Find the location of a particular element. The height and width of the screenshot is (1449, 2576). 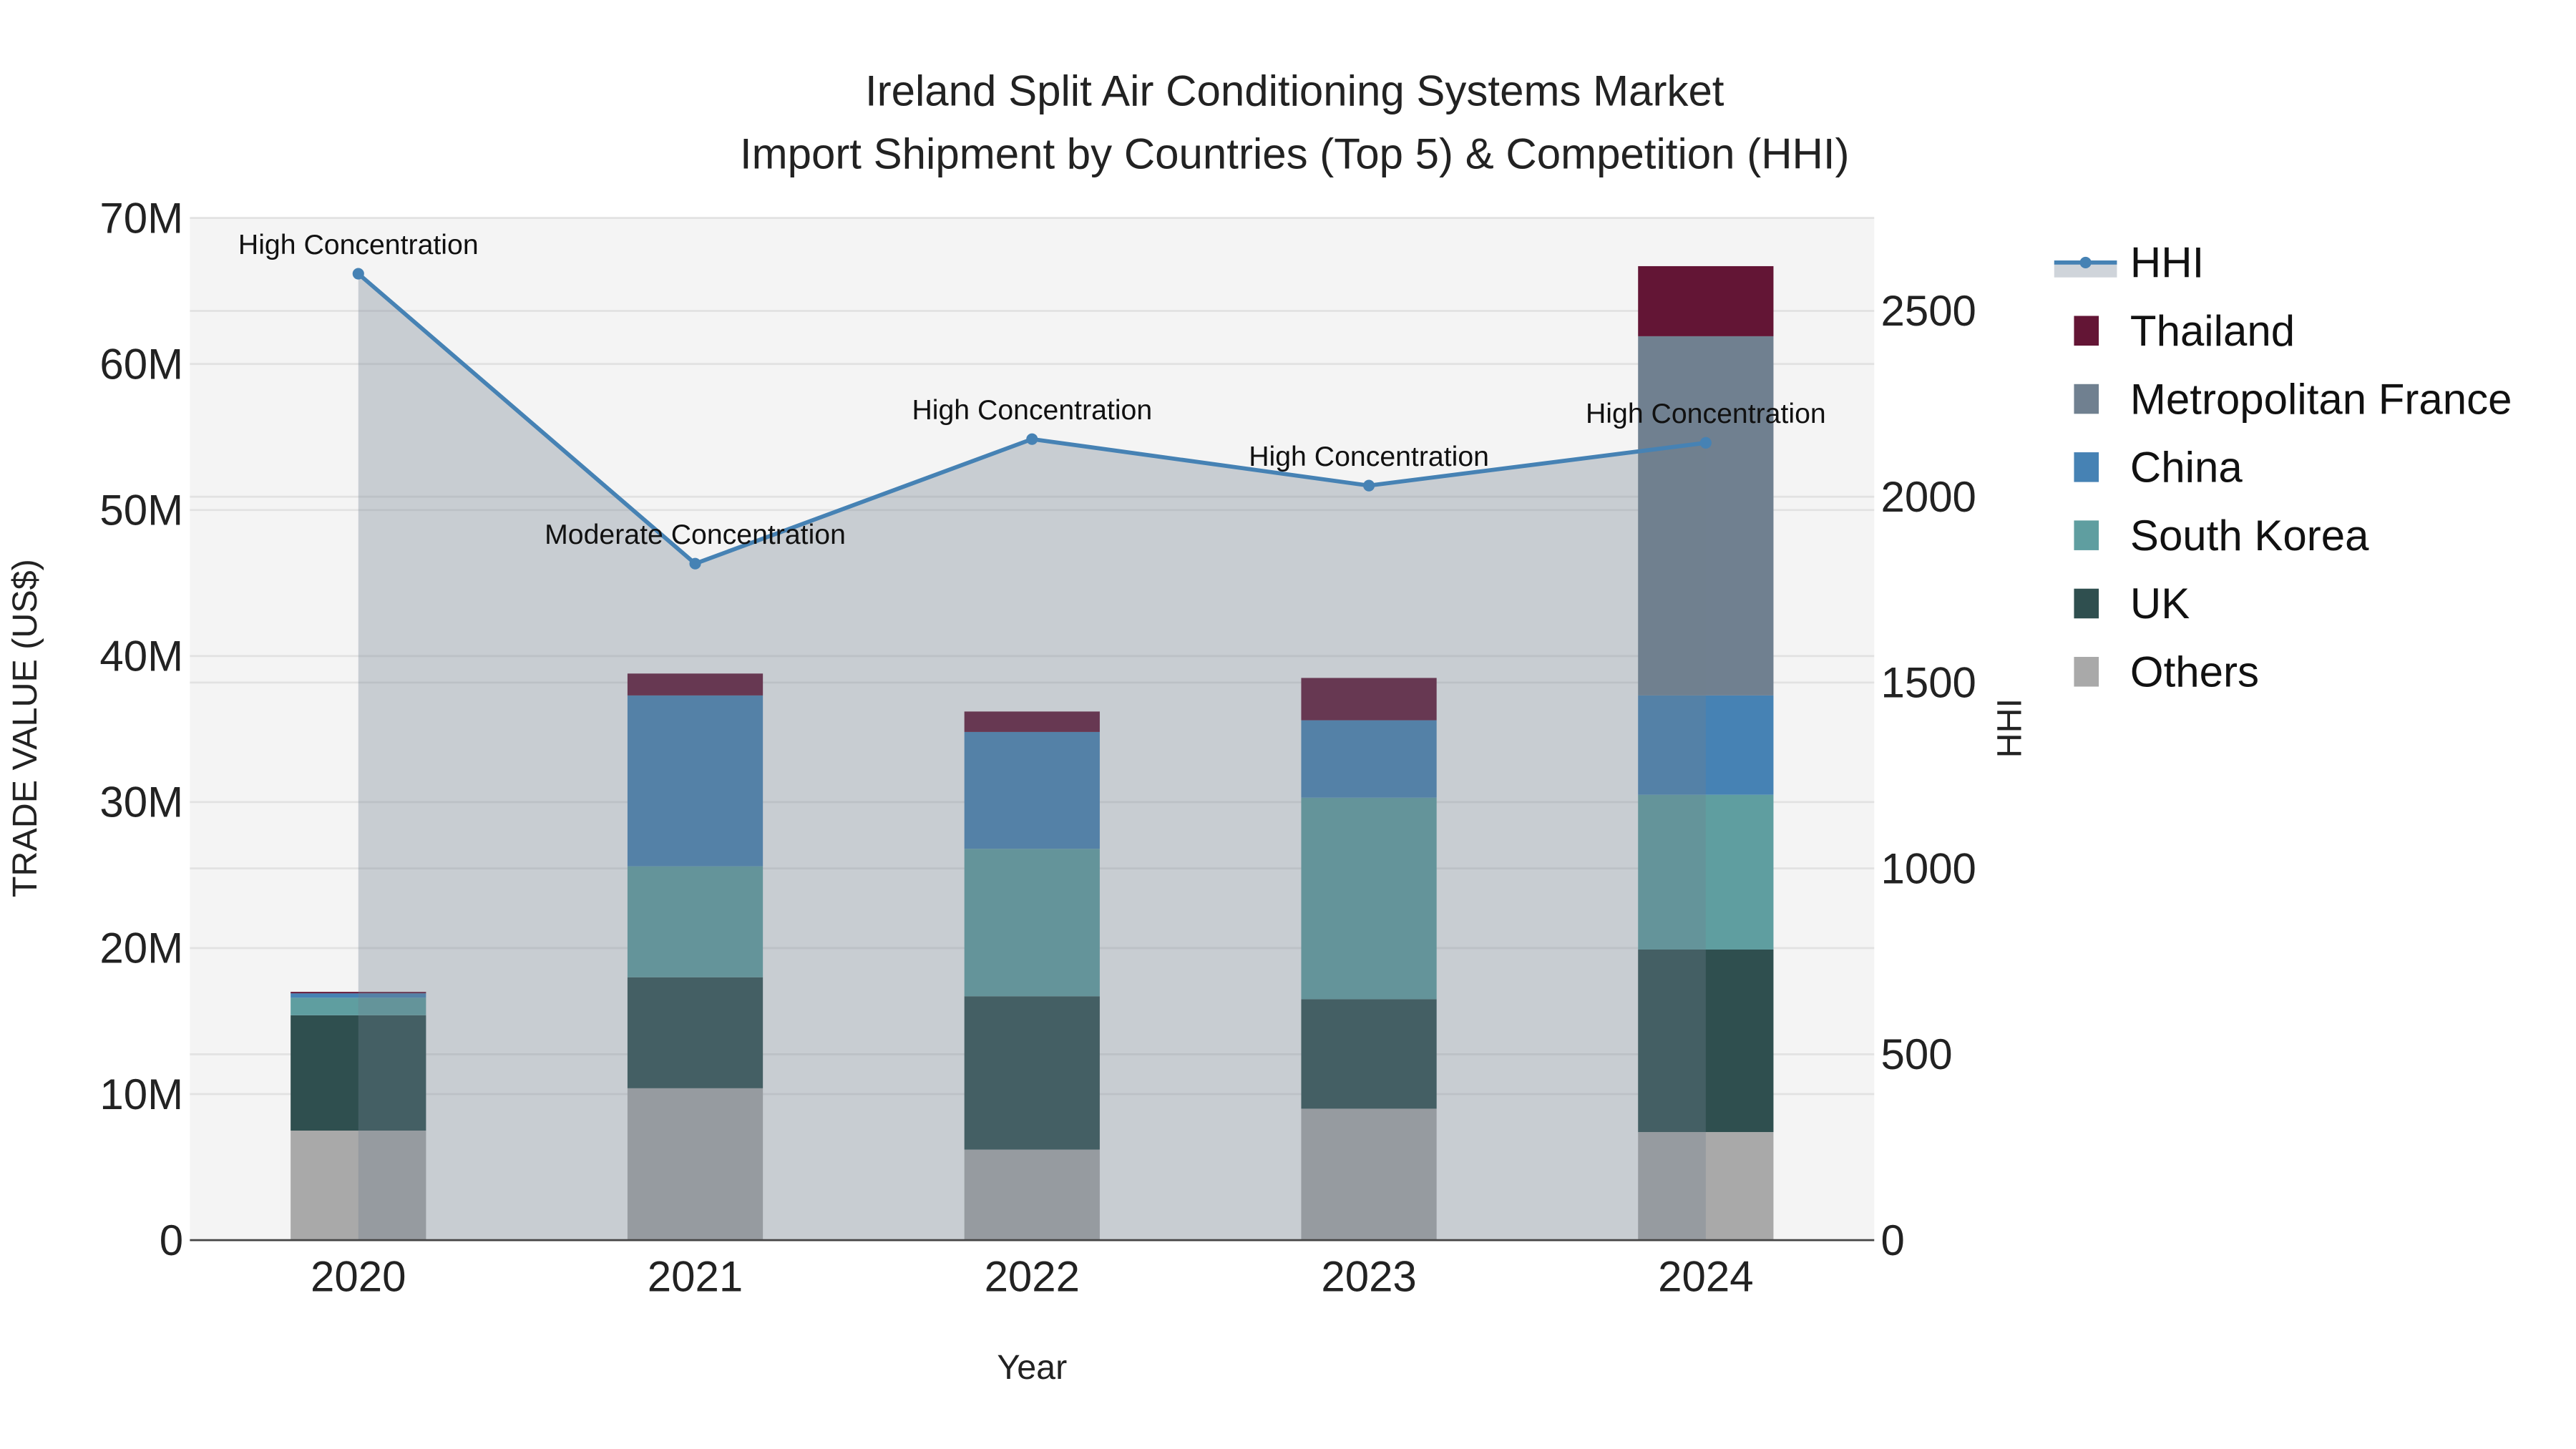

bar-south-korea-2023 is located at coordinates (1369, 898).